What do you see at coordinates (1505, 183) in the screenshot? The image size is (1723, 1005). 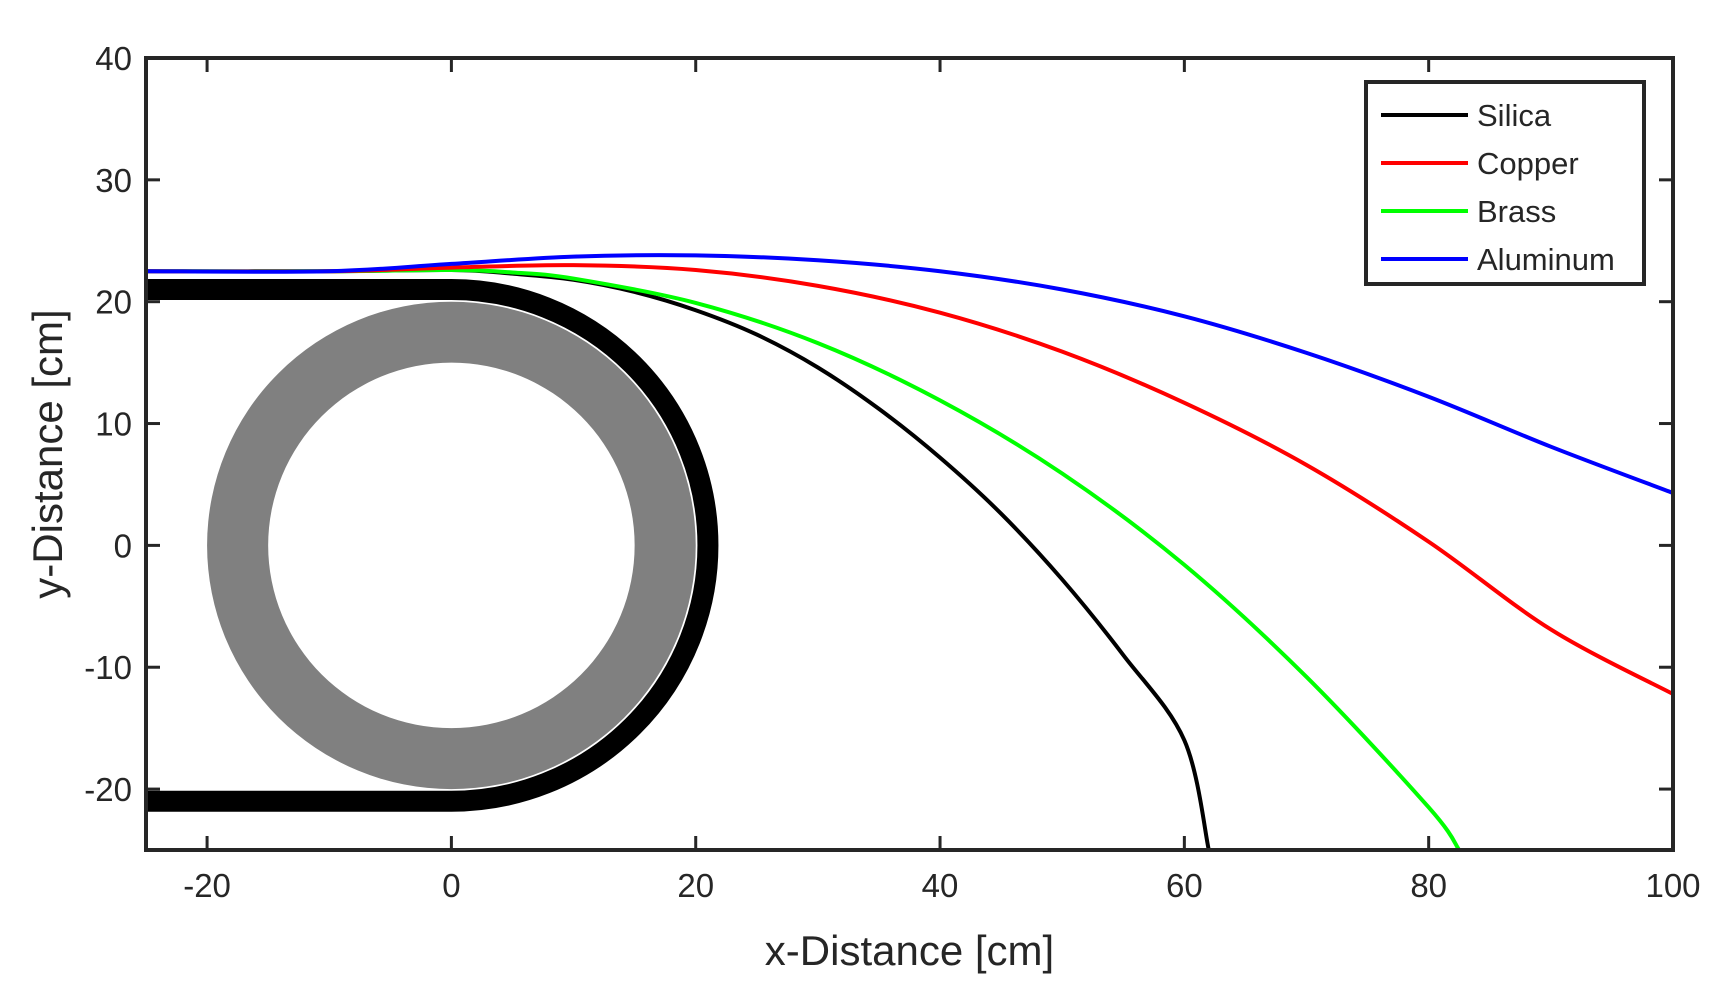 I see `legend: Silica Copper Brass Aluminum` at bounding box center [1505, 183].